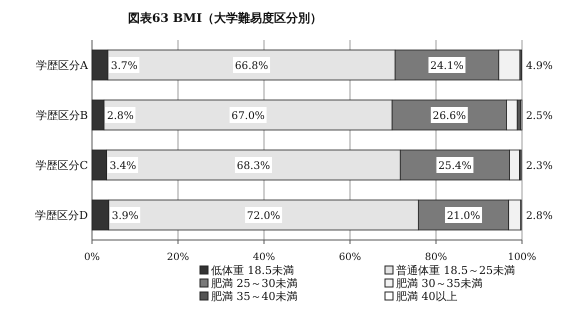 This screenshot has height=322, width=576. What do you see at coordinates (447, 66) in the screenshot?
I see `data-label: 24.1%` at bounding box center [447, 66].